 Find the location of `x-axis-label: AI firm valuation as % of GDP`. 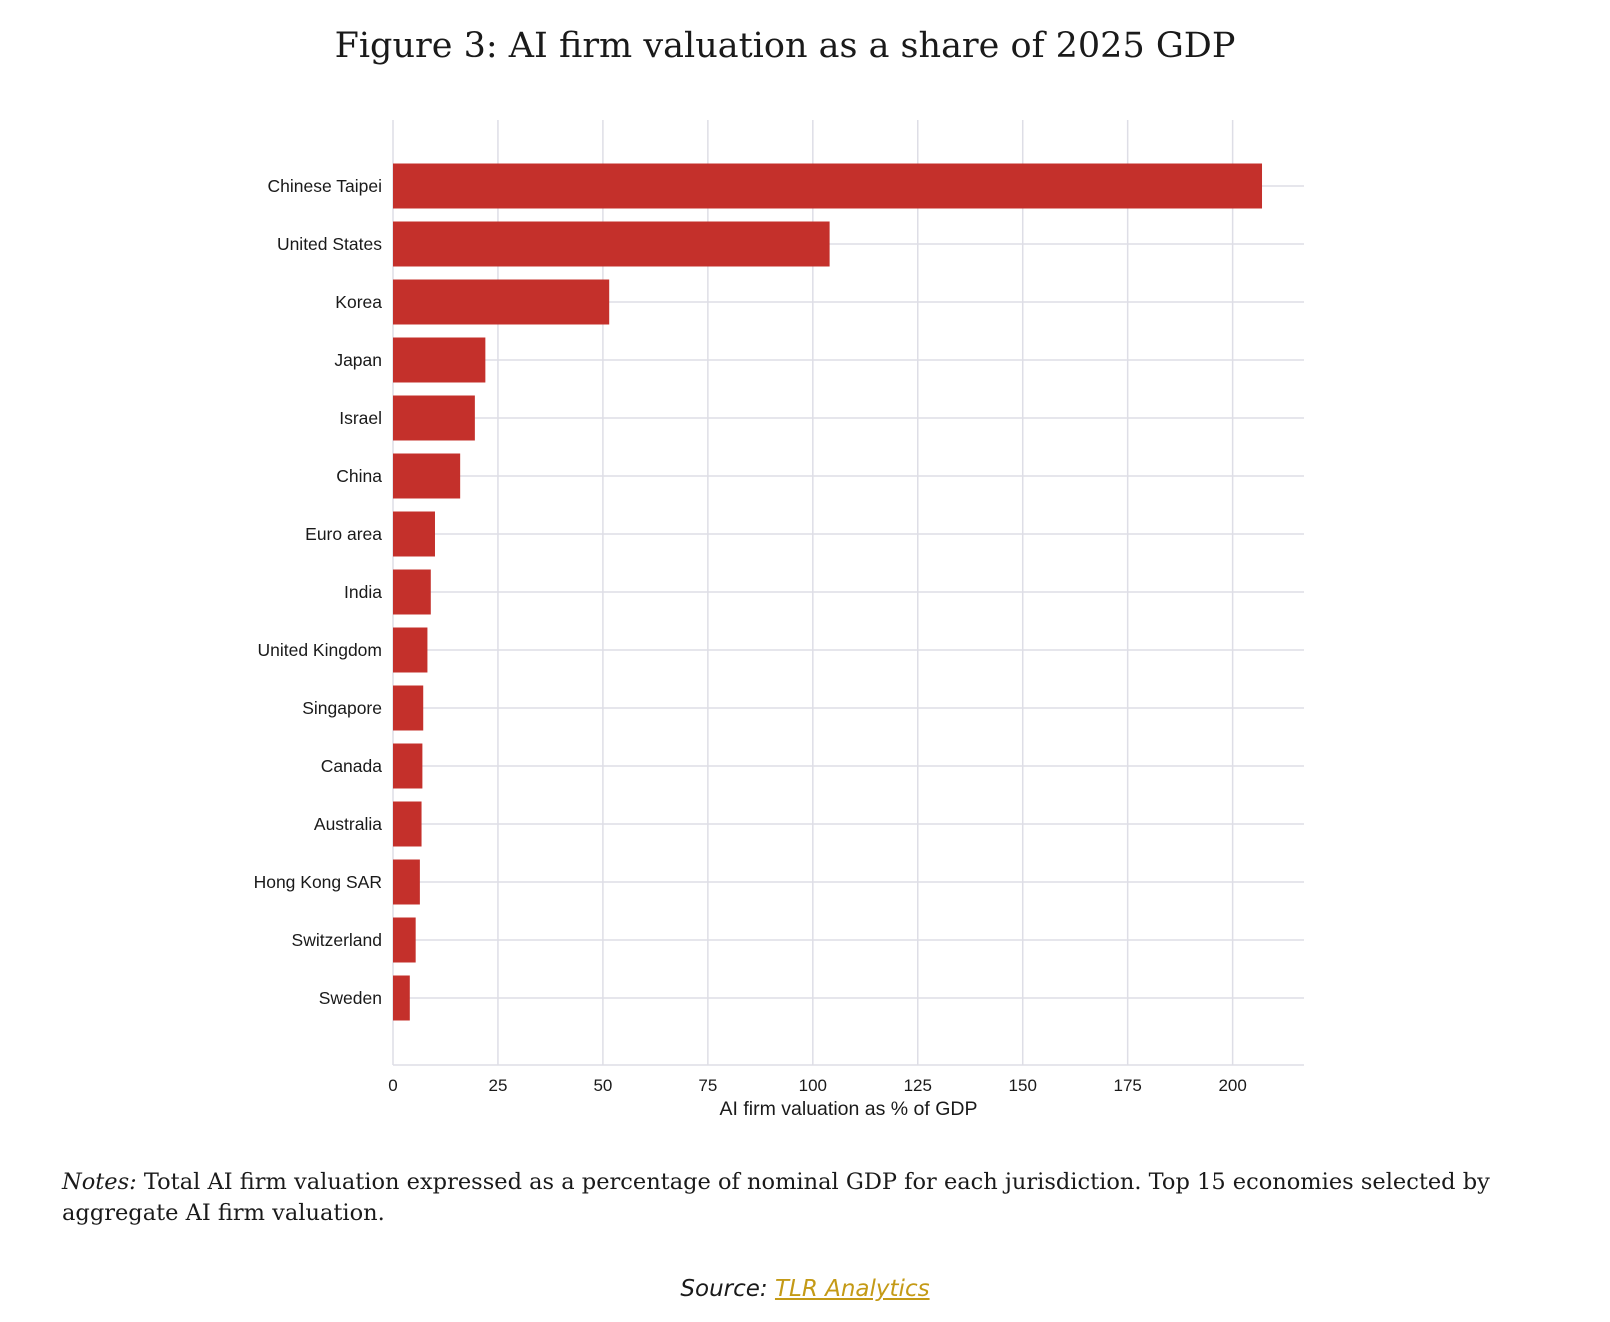

x-axis-label: AI firm valuation as % of GDP is located at coordinates (849, 1109).